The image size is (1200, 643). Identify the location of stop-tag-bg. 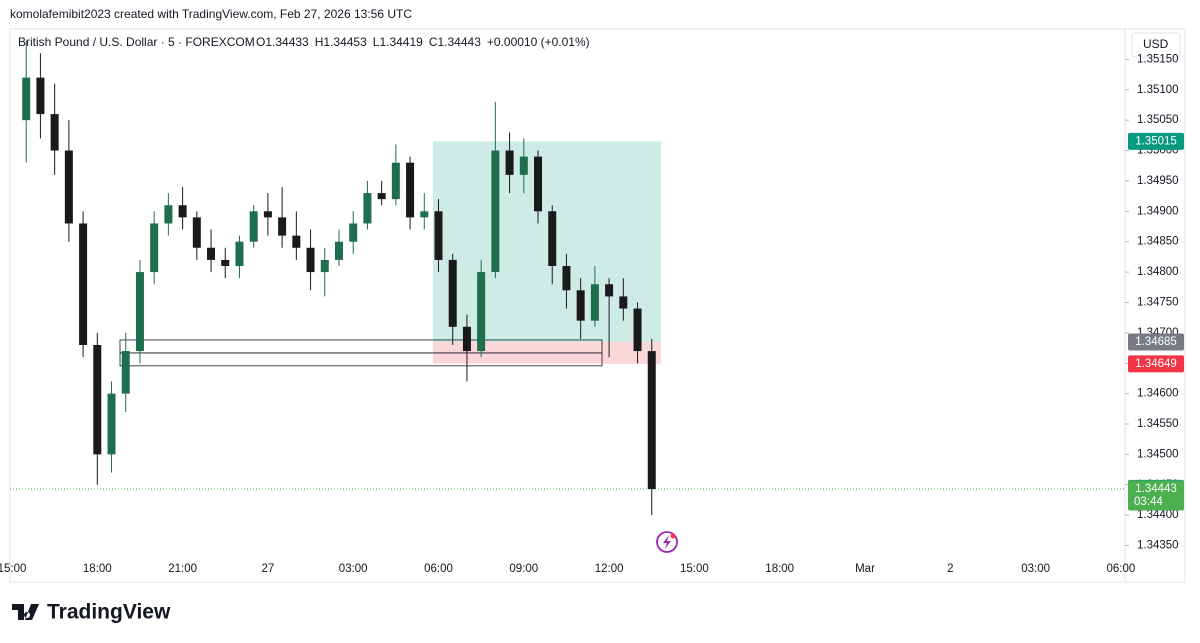
(1156, 364).